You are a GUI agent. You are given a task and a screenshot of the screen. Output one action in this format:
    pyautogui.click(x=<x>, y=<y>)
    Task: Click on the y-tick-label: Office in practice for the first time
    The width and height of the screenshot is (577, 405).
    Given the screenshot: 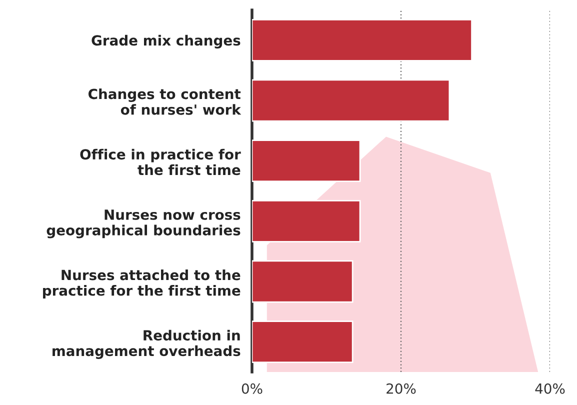 What is the action you would take?
    pyautogui.click(x=160, y=162)
    